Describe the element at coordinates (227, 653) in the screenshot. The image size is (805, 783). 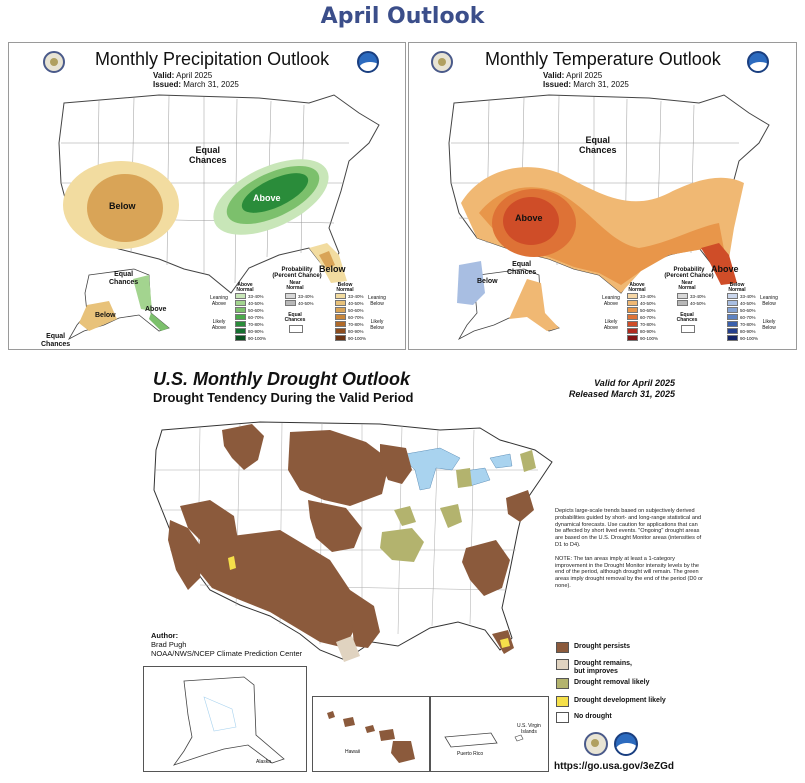
I see `author-org: NOAA/NWS/NCEP Climate Prediction Center` at that location.